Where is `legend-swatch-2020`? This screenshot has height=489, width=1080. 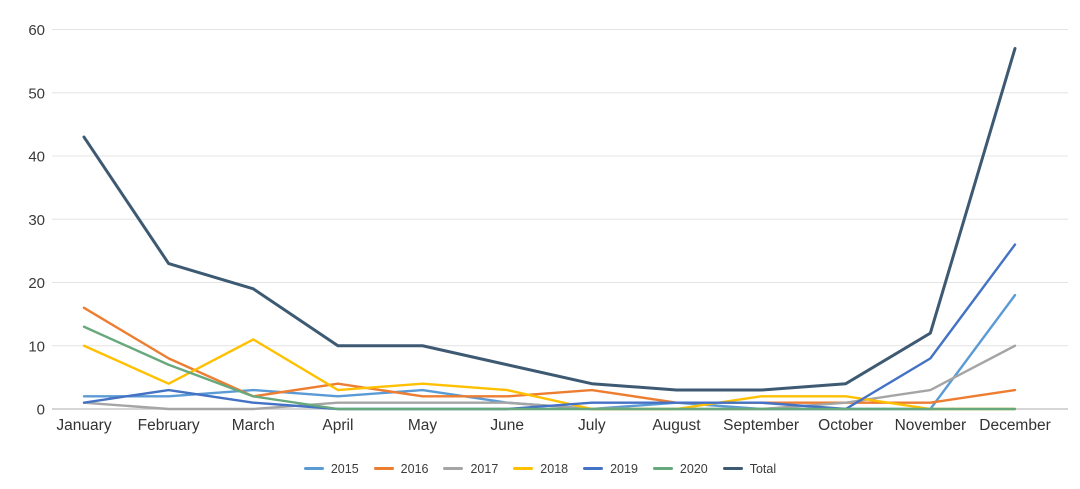 legend-swatch-2020 is located at coordinates (662, 469).